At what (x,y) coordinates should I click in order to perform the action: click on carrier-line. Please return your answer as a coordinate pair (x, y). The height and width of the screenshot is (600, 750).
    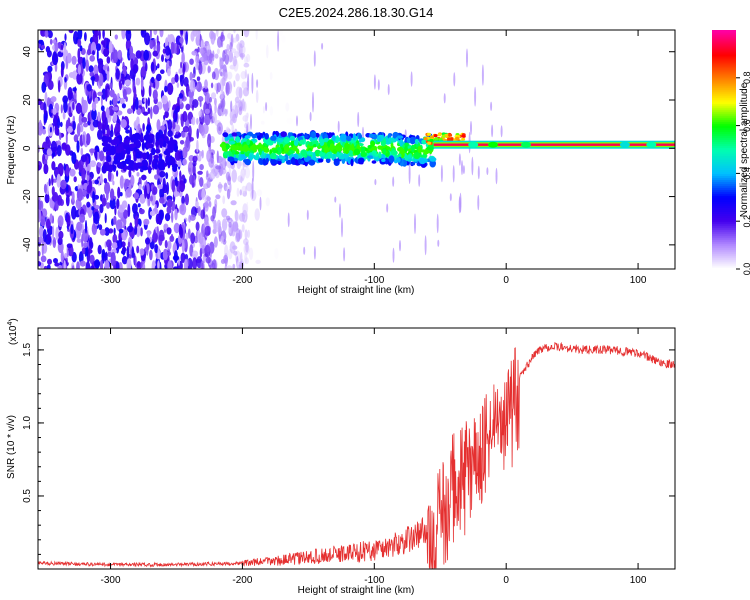
    Looking at the image, I should click on (554, 144).